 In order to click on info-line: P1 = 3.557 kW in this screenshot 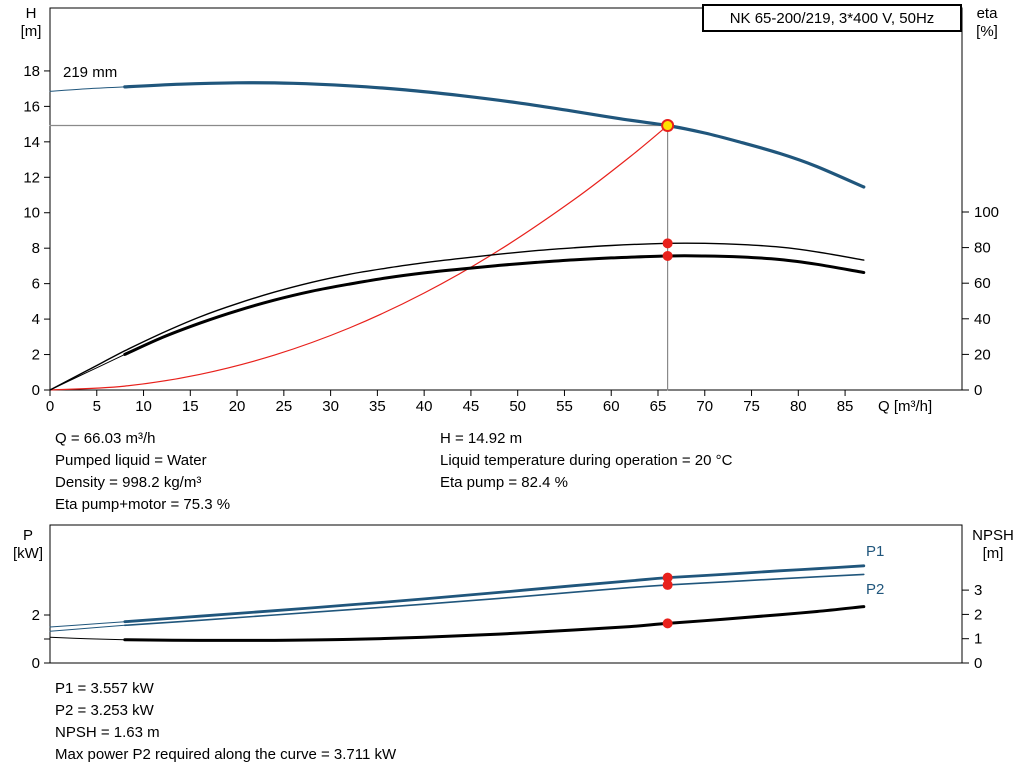, I will do `click(104, 688)`.